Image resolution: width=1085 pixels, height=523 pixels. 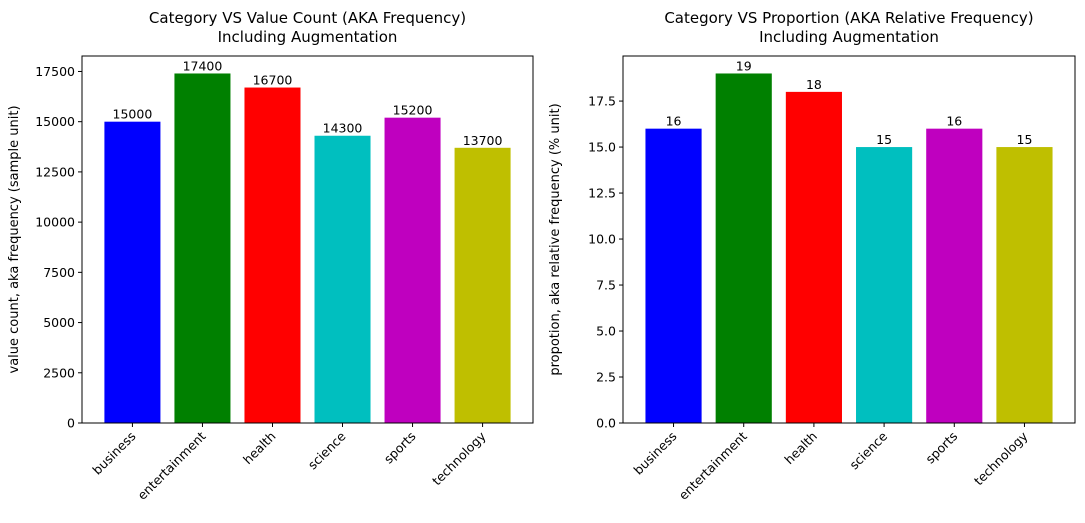 I want to click on data-label-technology: 13700, so click(x=483, y=140).